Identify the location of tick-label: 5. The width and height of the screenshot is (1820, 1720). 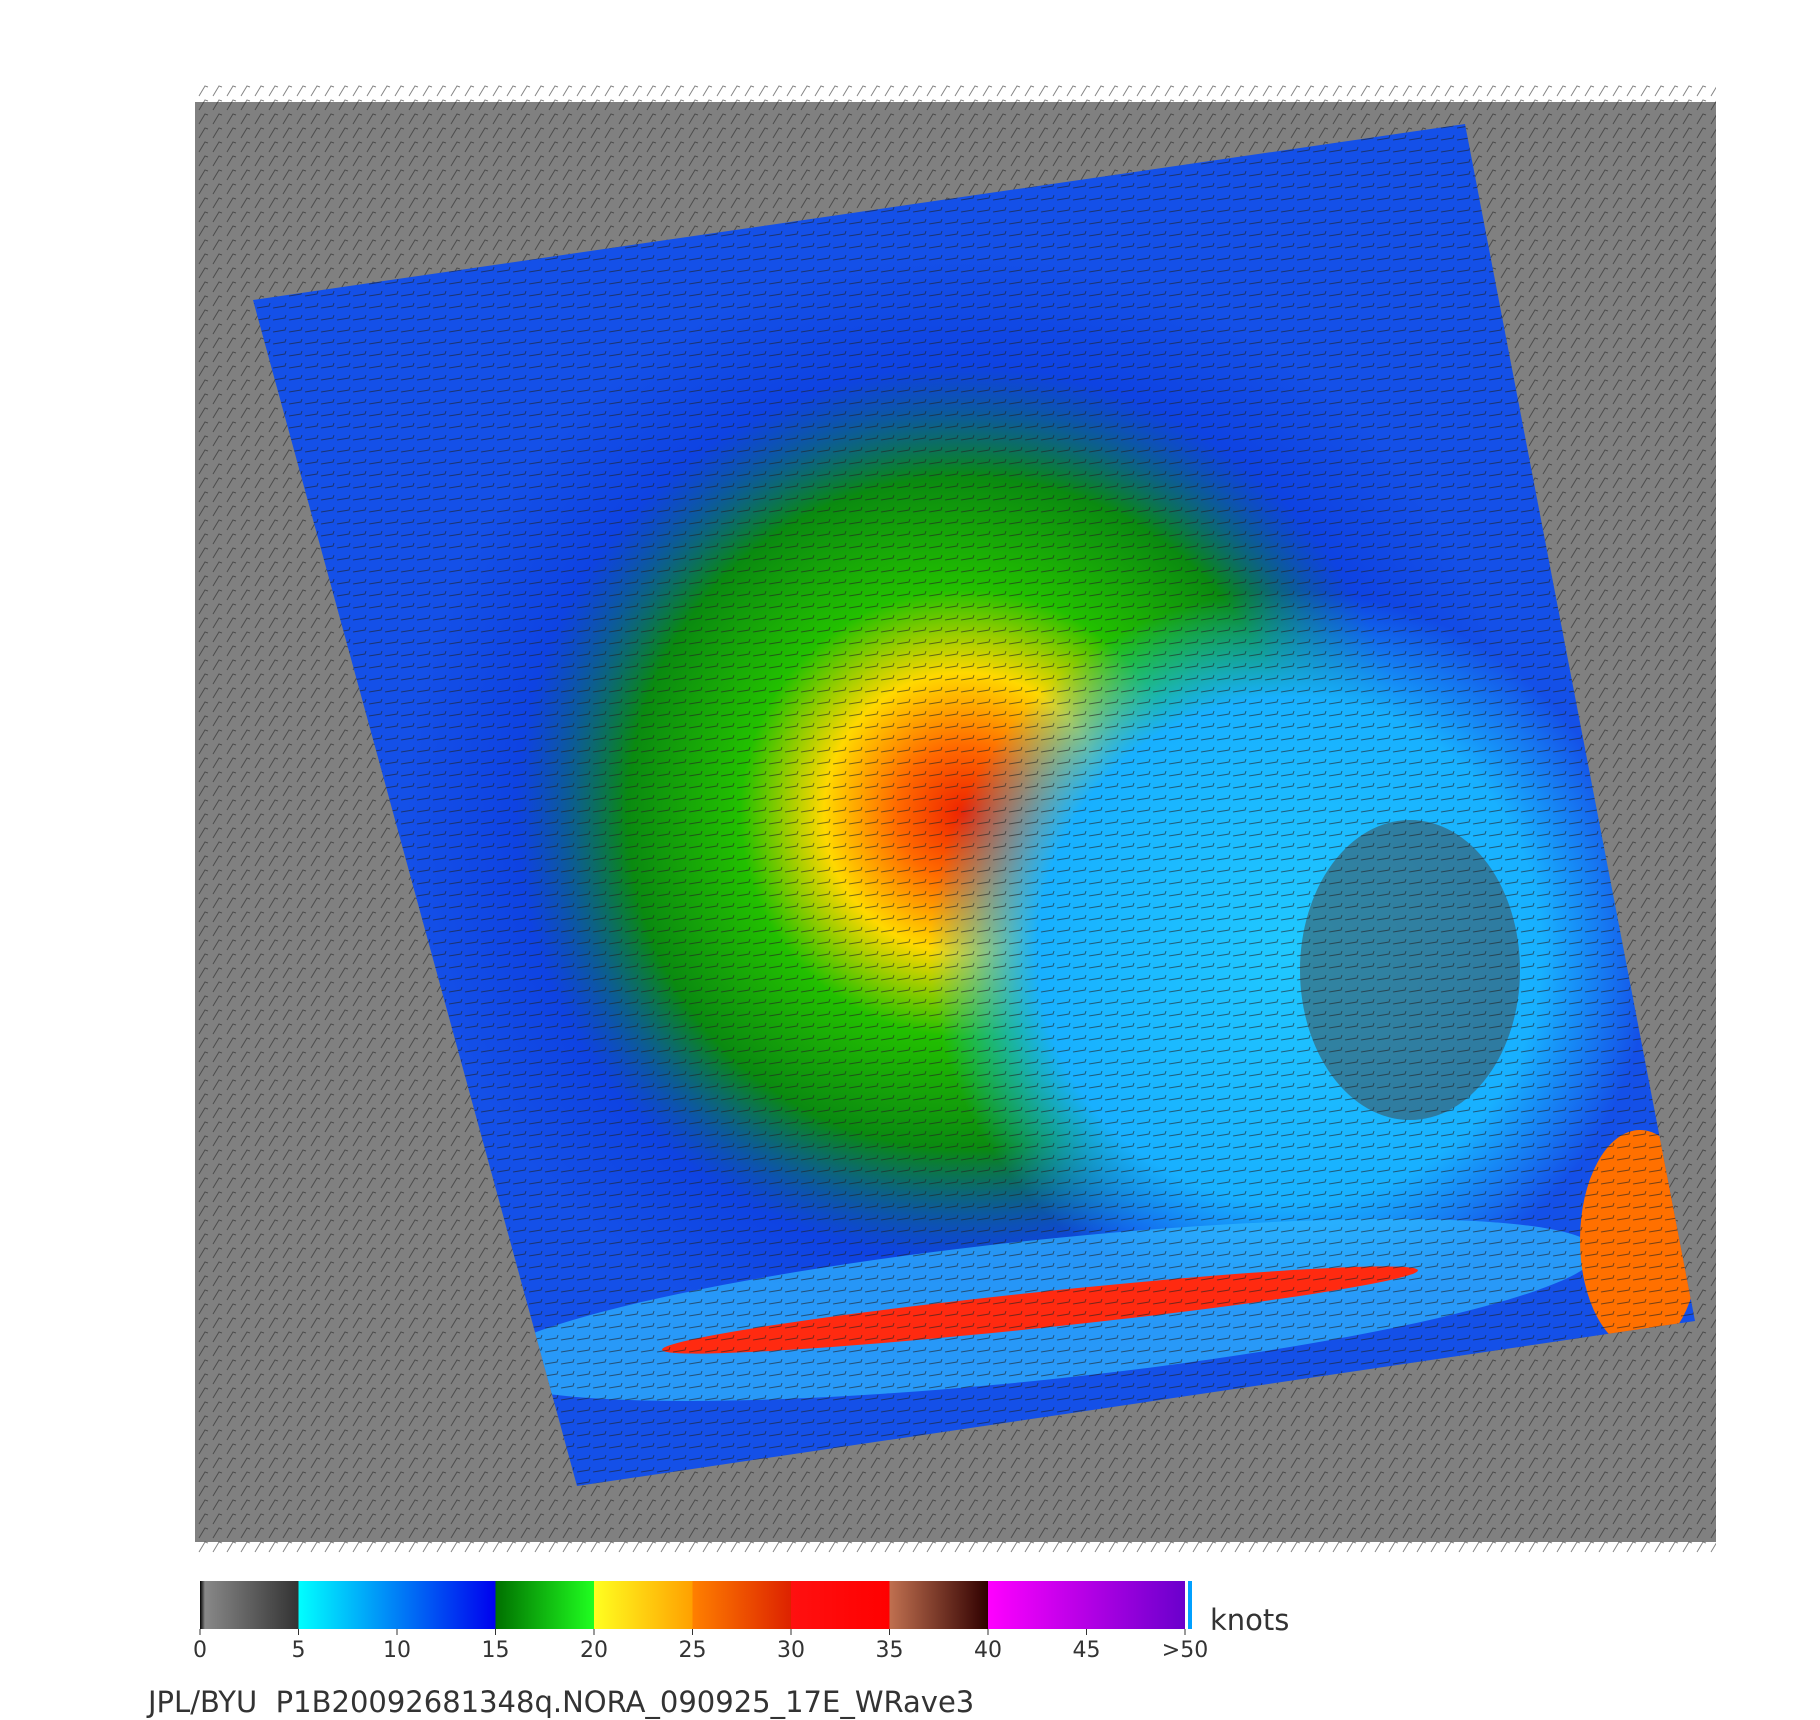
(299, 1650).